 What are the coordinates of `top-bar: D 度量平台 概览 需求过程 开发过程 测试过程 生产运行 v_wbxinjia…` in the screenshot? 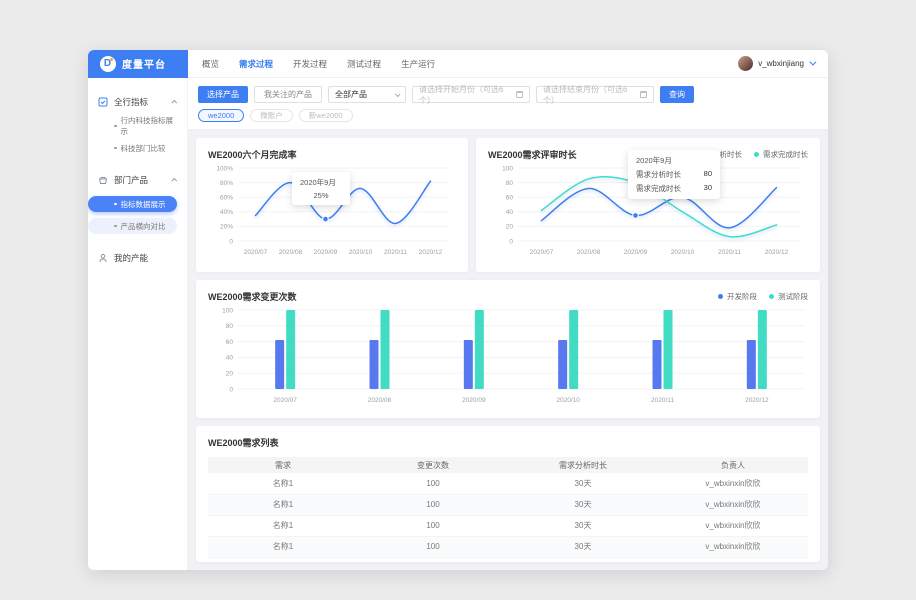 It's located at (458, 64).